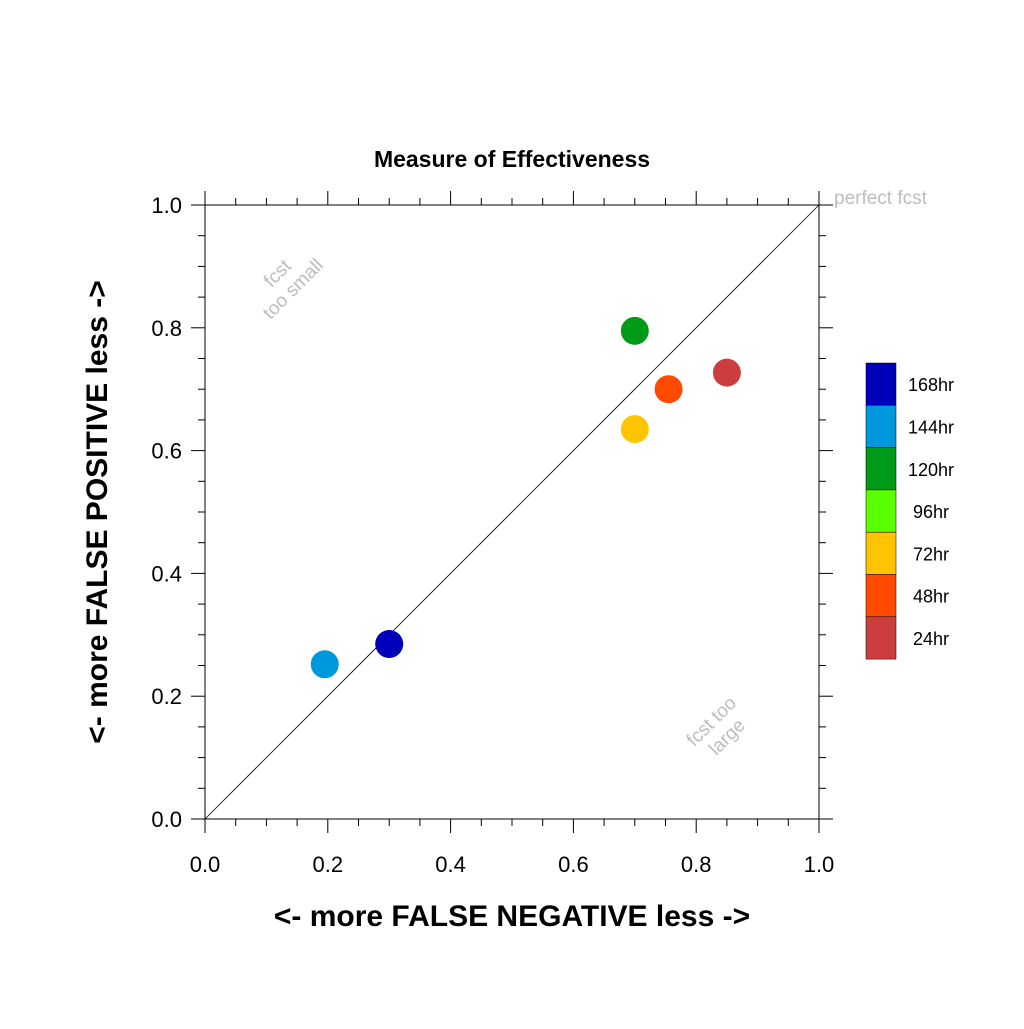 The image size is (1024, 1029). Describe the element at coordinates (881, 511) in the screenshot. I see `legend-swatch-96hr` at that location.